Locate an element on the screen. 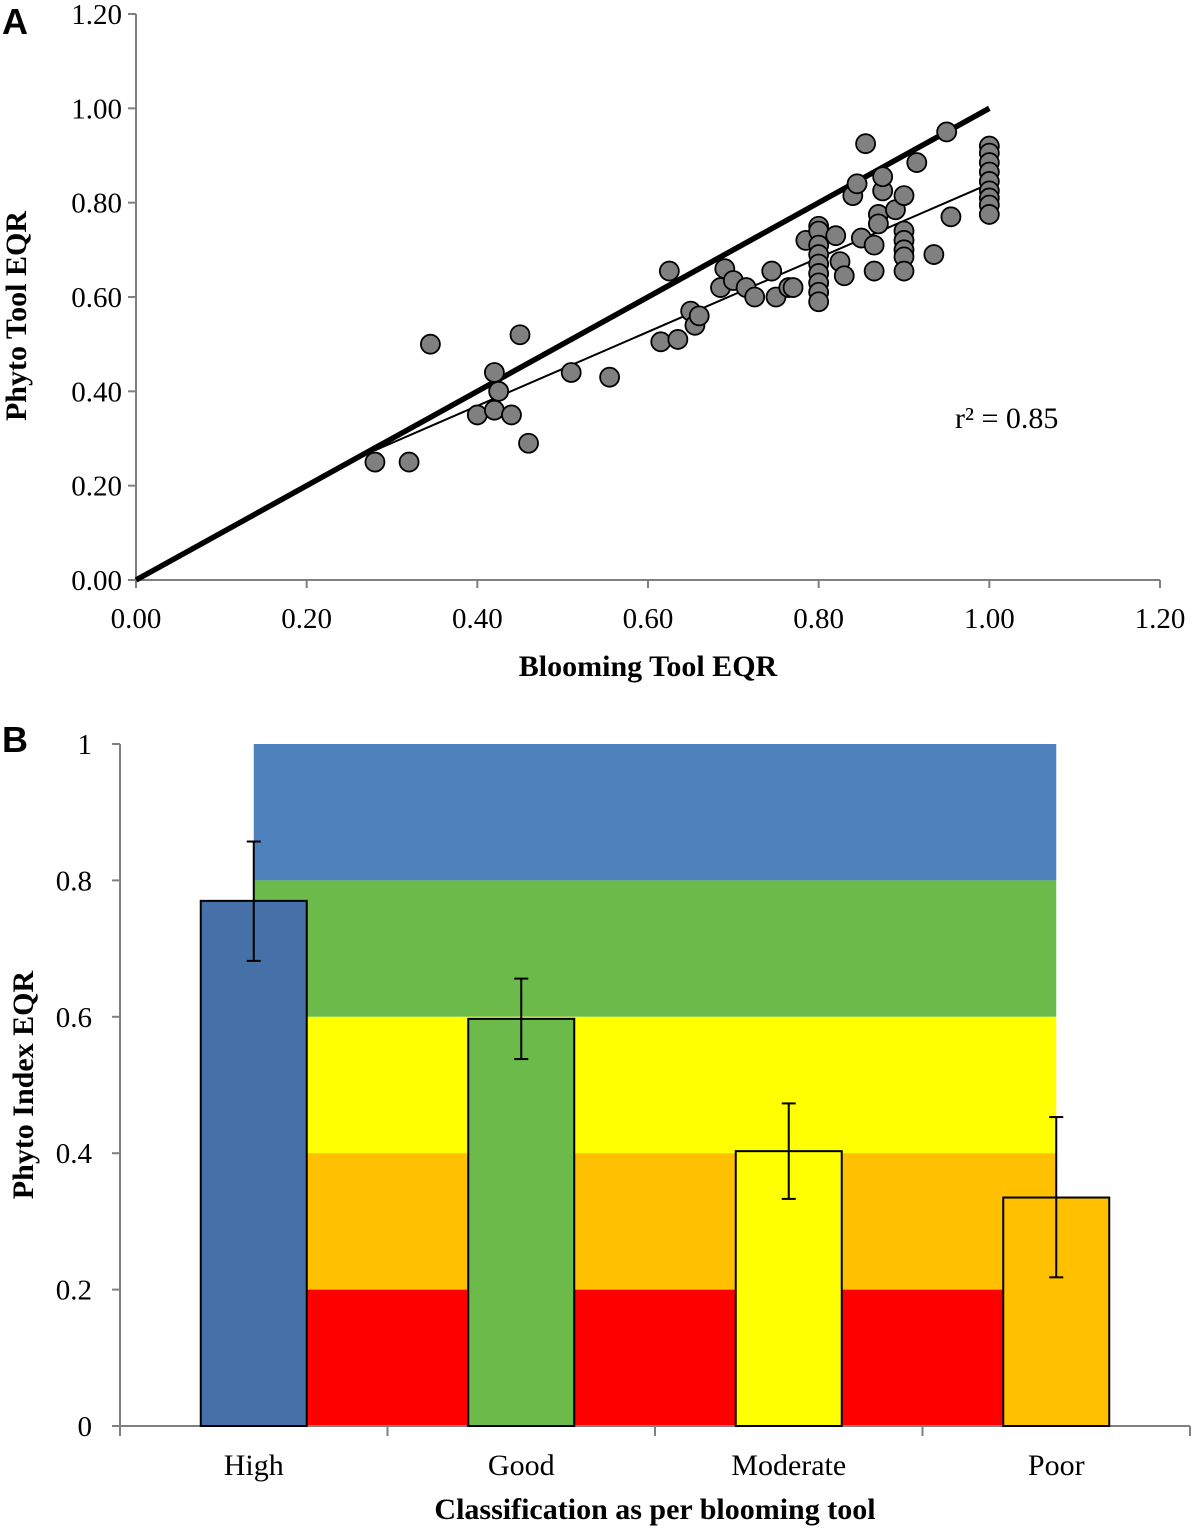  band-bad is located at coordinates (655, 1357).